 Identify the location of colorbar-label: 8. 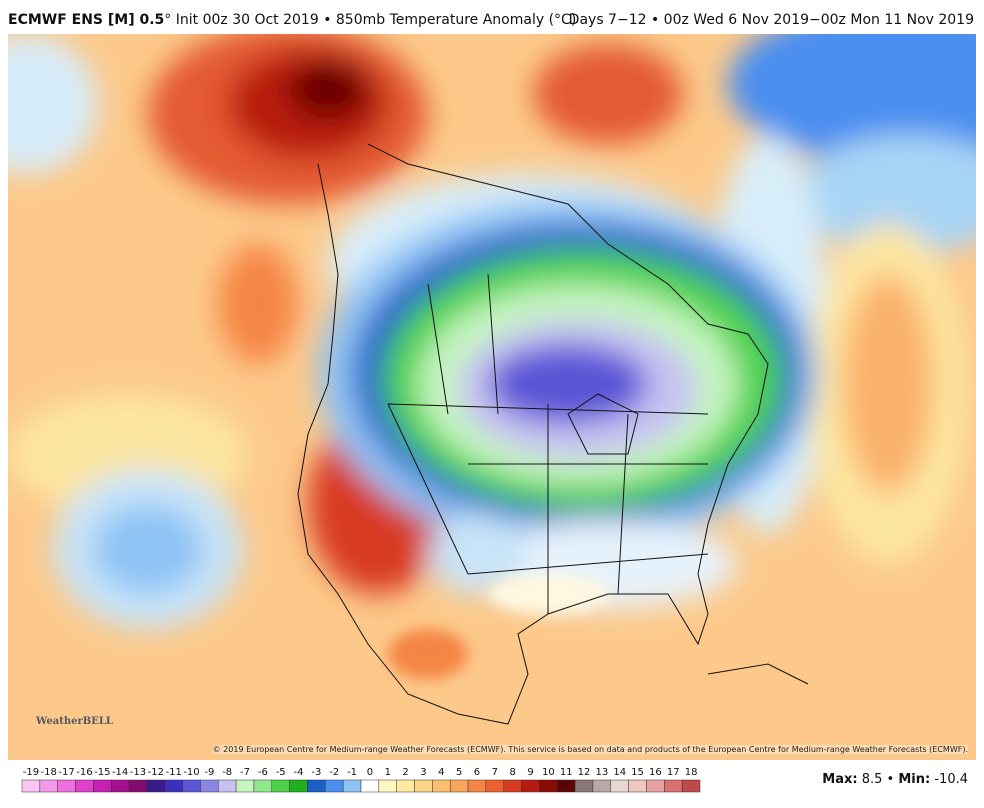
(512, 772).